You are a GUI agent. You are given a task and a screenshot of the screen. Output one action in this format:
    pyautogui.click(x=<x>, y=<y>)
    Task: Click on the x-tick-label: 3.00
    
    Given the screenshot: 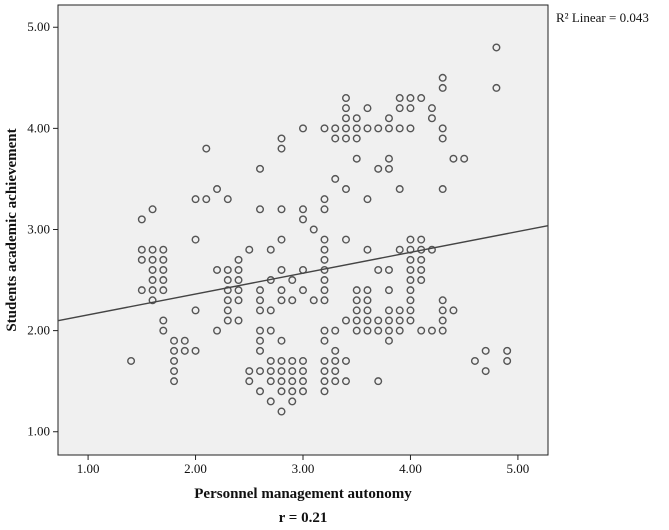 What is the action you would take?
    pyautogui.click(x=303, y=468)
    